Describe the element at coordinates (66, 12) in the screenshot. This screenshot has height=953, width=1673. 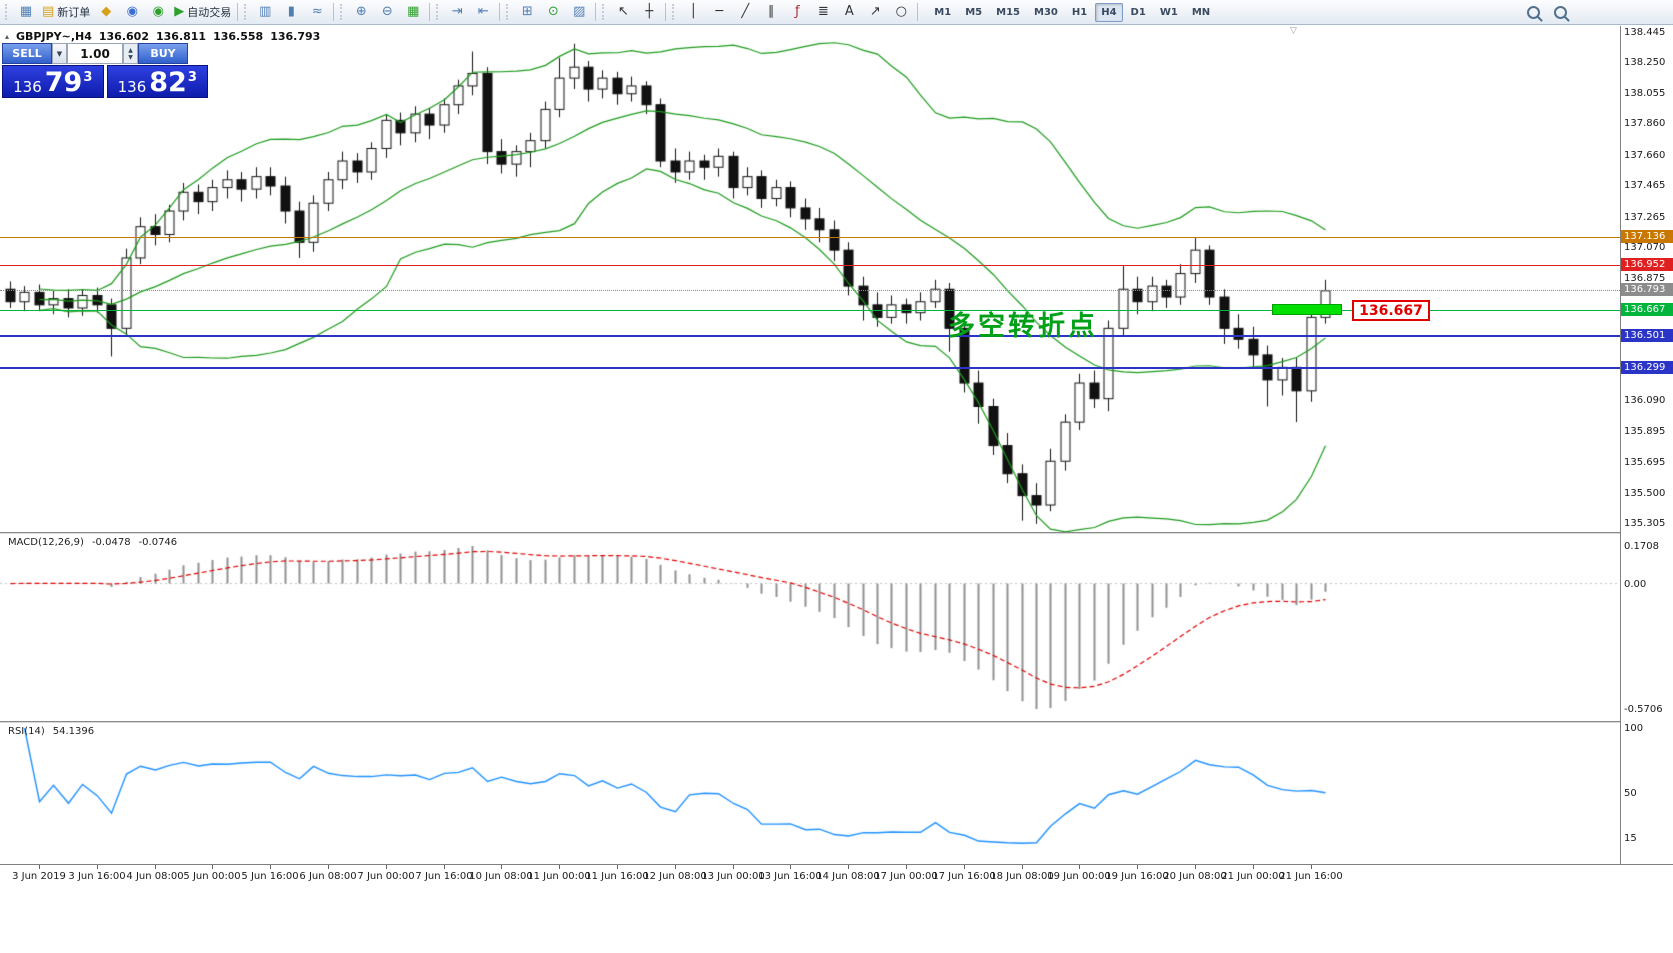
I see `new-order-button: ▤ 新订单` at that location.